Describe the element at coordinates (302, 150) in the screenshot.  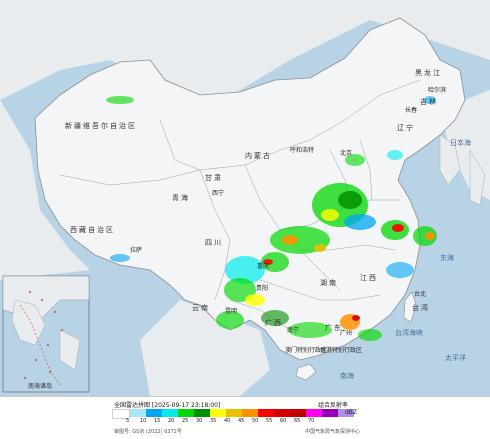
I see `city-label: 呼和浩特` at that location.